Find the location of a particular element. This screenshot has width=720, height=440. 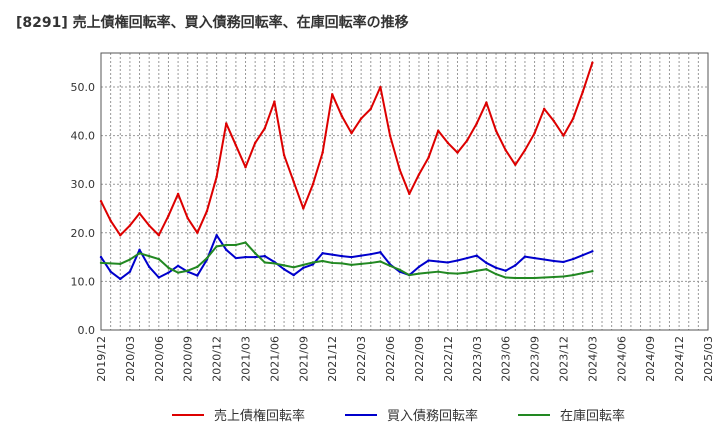

x-tick-label: 2020/03 is located at coordinates (130, 359).